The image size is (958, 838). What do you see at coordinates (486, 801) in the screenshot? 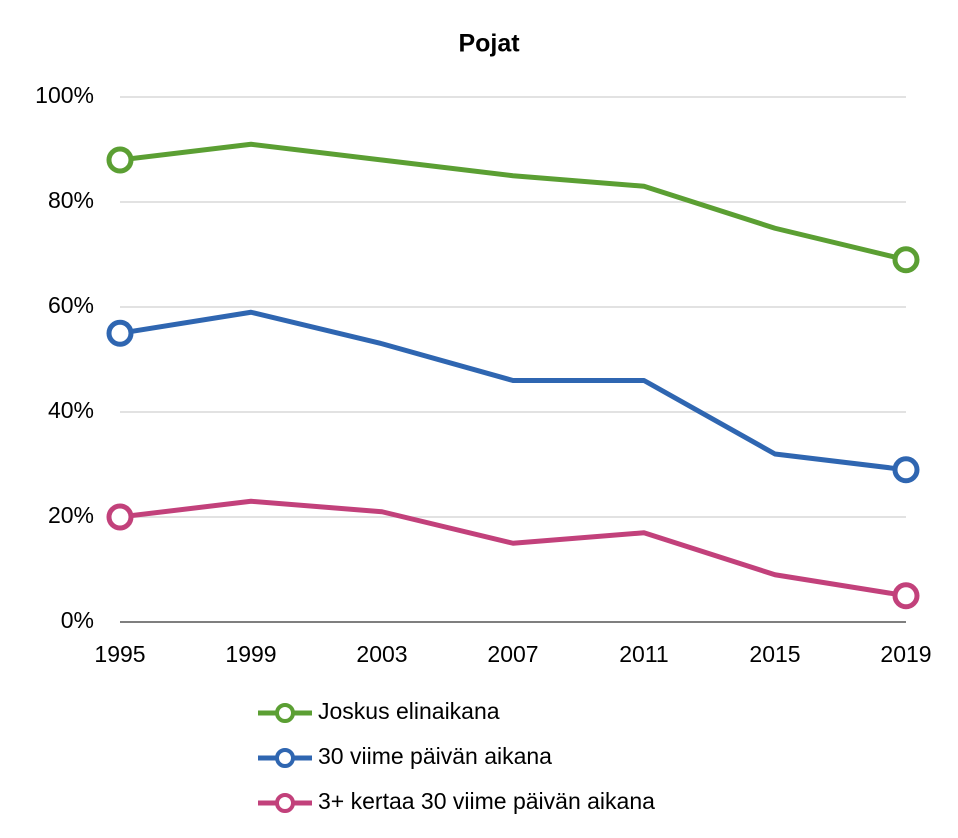
I see `legend-label: 3+ kertaa 30 viime päivän aikana` at bounding box center [486, 801].